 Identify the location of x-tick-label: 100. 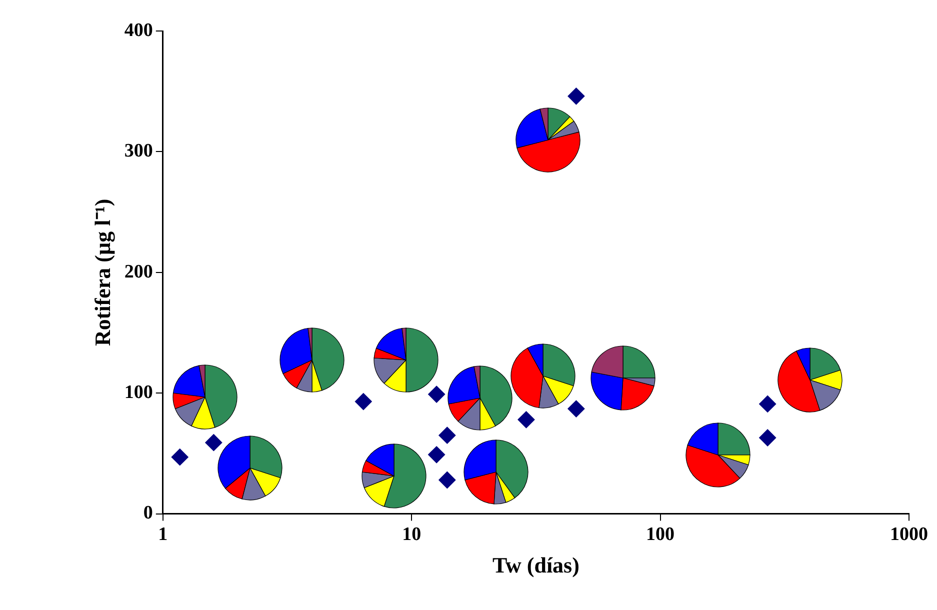
(660, 535).